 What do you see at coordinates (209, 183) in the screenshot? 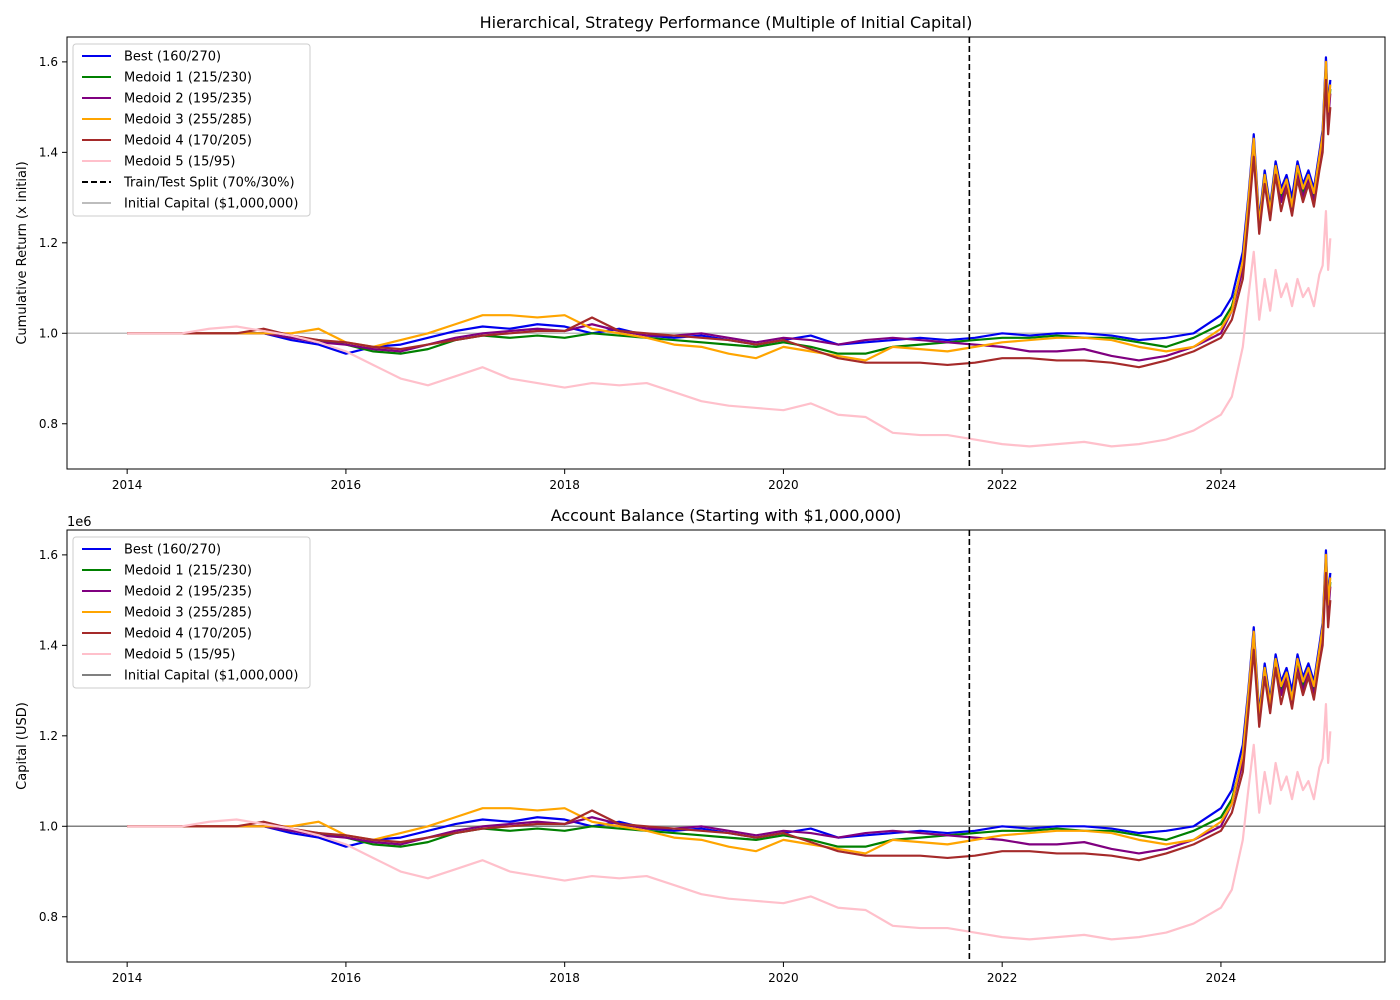
I see `legend-entry-split-label: Train/Test Split (70%/30%)` at bounding box center [209, 183].